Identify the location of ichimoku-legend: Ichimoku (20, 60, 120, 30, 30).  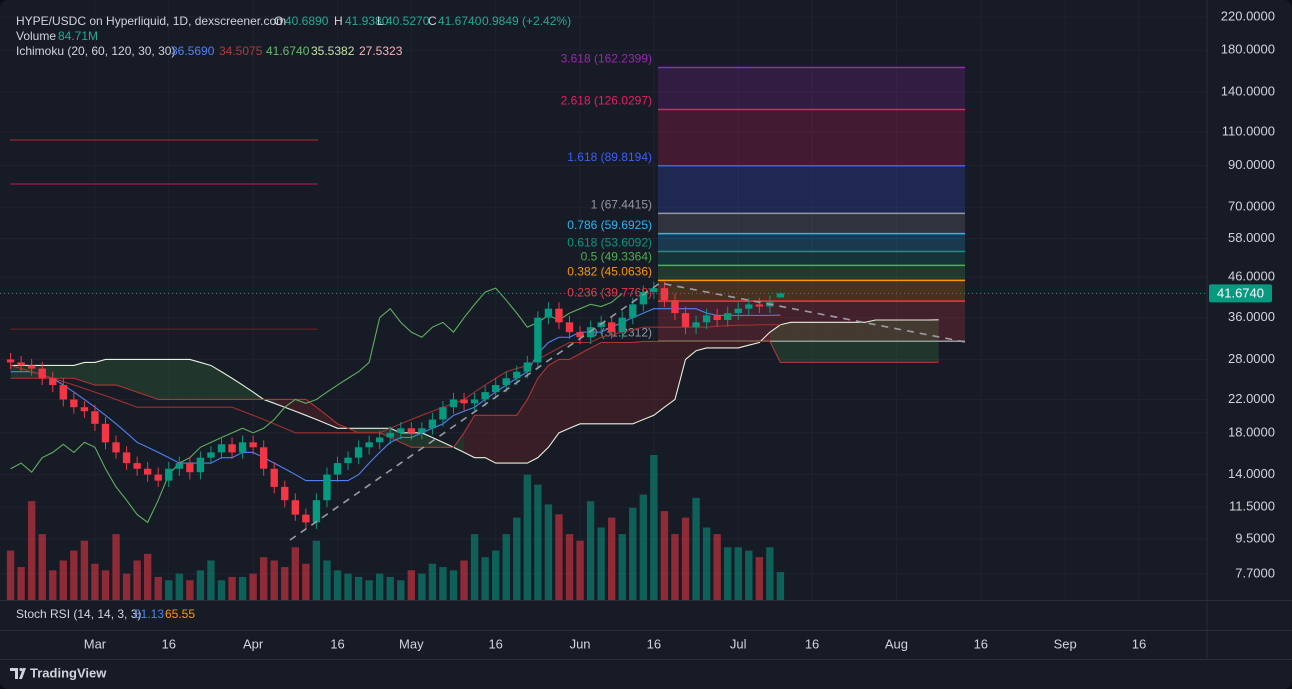
(95, 51).